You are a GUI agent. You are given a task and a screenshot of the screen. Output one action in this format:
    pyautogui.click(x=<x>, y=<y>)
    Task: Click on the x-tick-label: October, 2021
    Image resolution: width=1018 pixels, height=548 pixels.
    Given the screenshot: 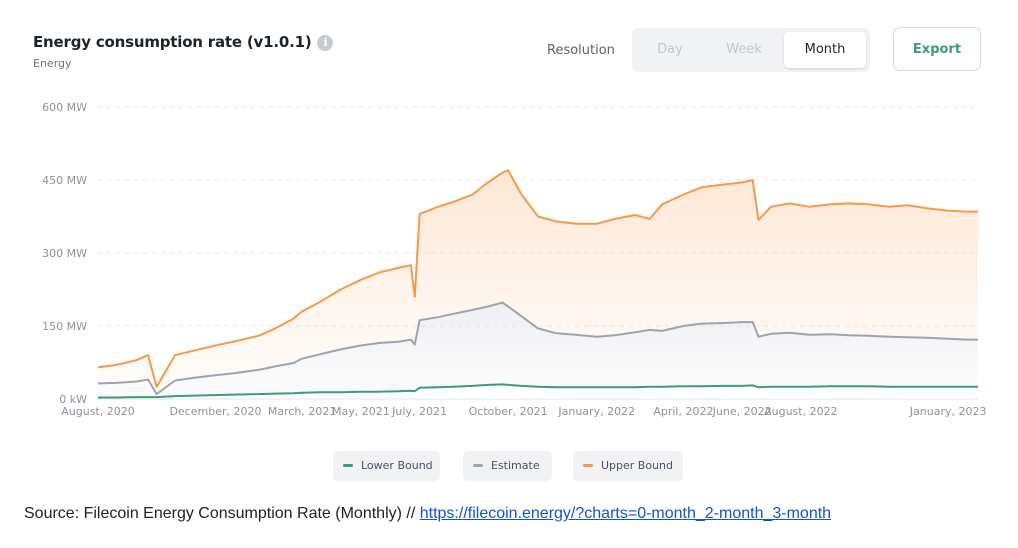 What is the action you would take?
    pyautogui.click(x=508, y=411)
    